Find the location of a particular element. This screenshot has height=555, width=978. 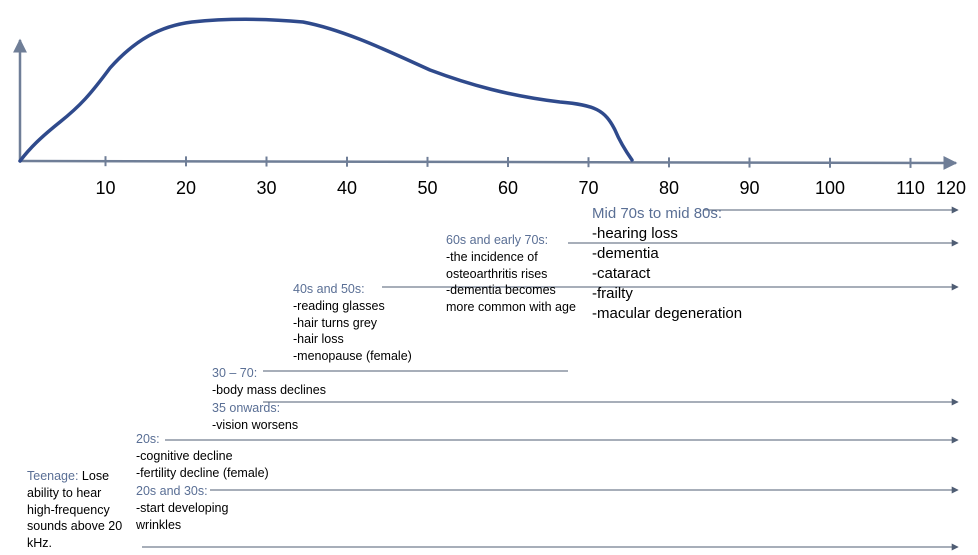

x-axis is located at coordinates (488, 162).